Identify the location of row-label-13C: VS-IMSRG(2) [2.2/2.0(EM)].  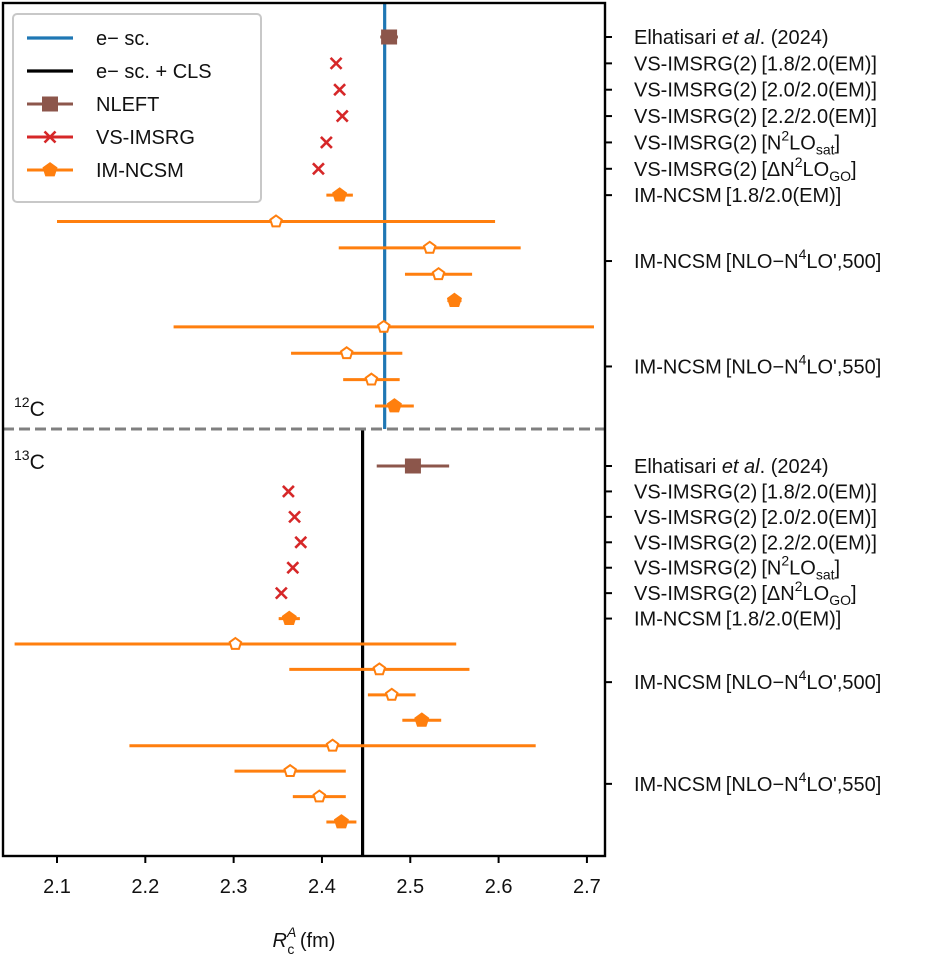
(755, 543).